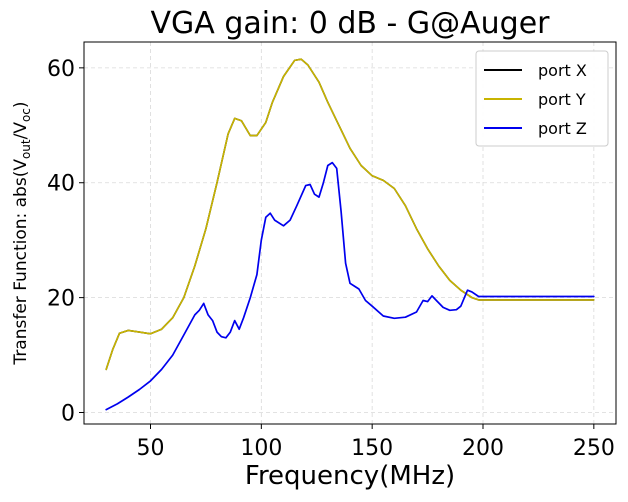 The width and height of the screenshot is (628, 502). Describe the element at coordinates (21, 104) in the screenshot. I see `y-axis-label-suffix: )` at that location.